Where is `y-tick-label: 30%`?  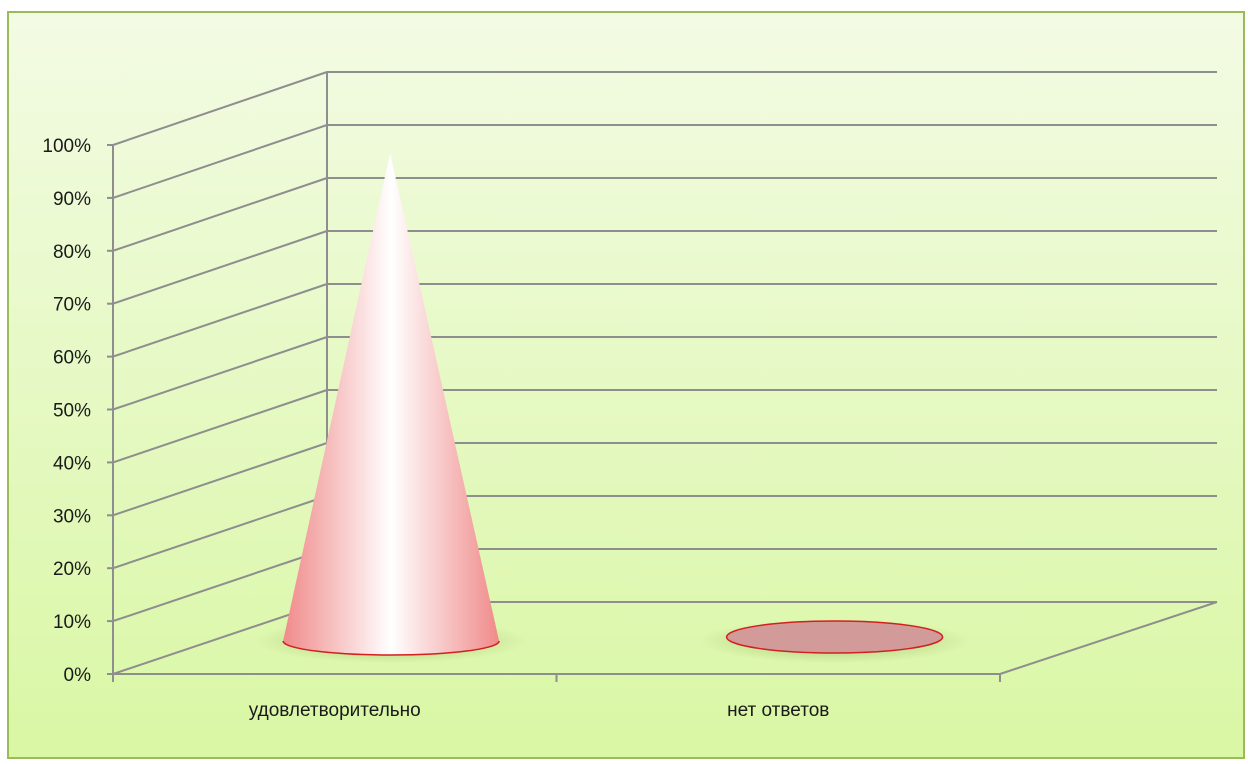 y-tick-label: 30% is located at coordinates (72, 516).